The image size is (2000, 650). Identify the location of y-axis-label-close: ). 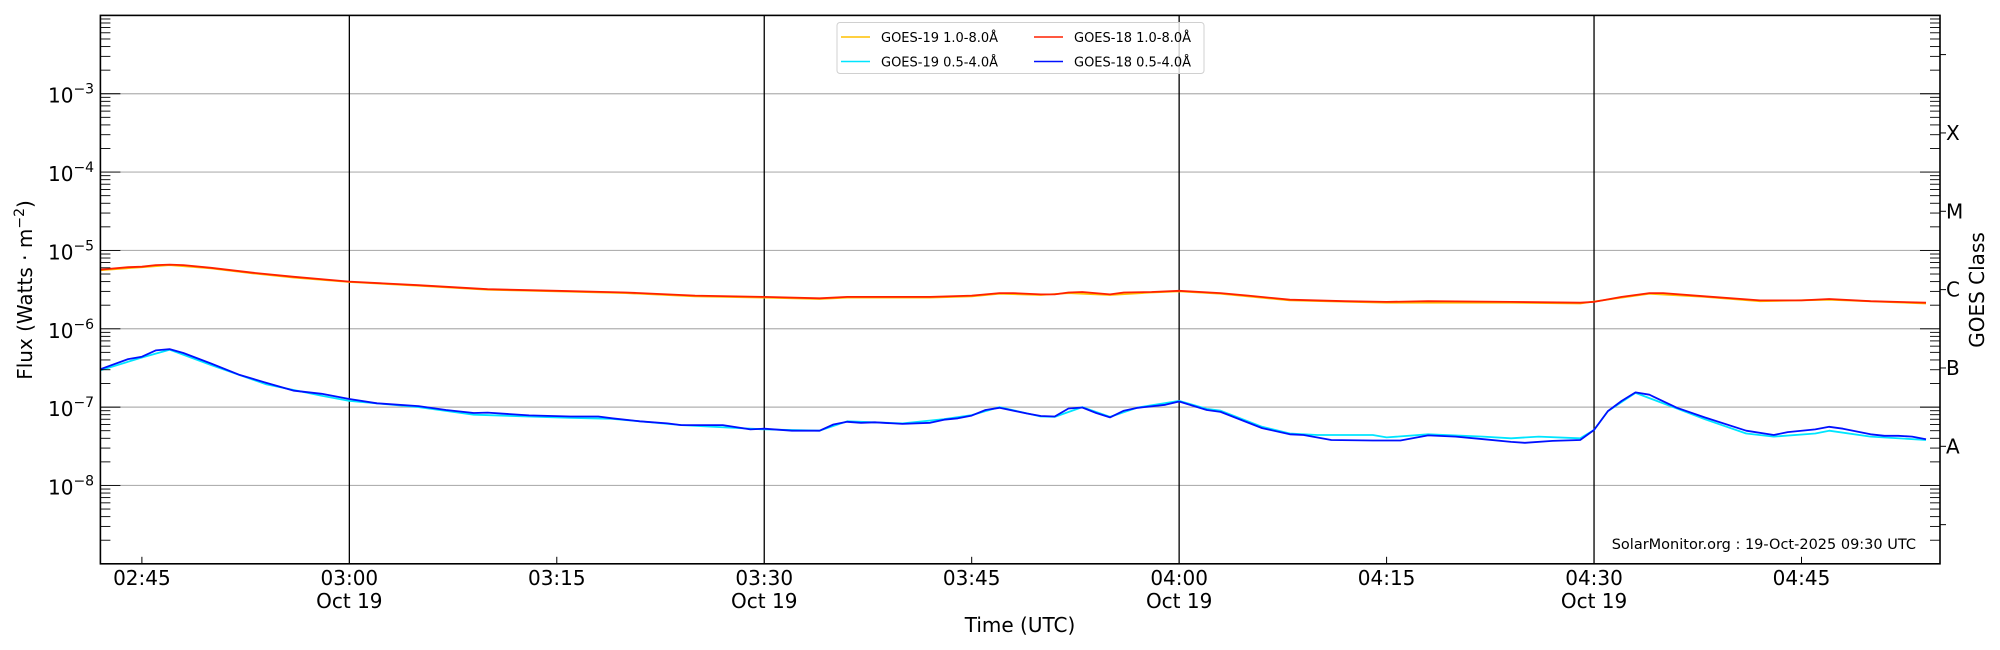
(25, 204).